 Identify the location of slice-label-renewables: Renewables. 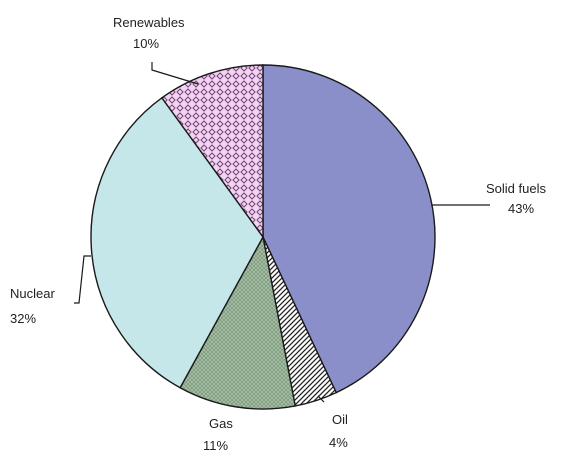
(149, 22).